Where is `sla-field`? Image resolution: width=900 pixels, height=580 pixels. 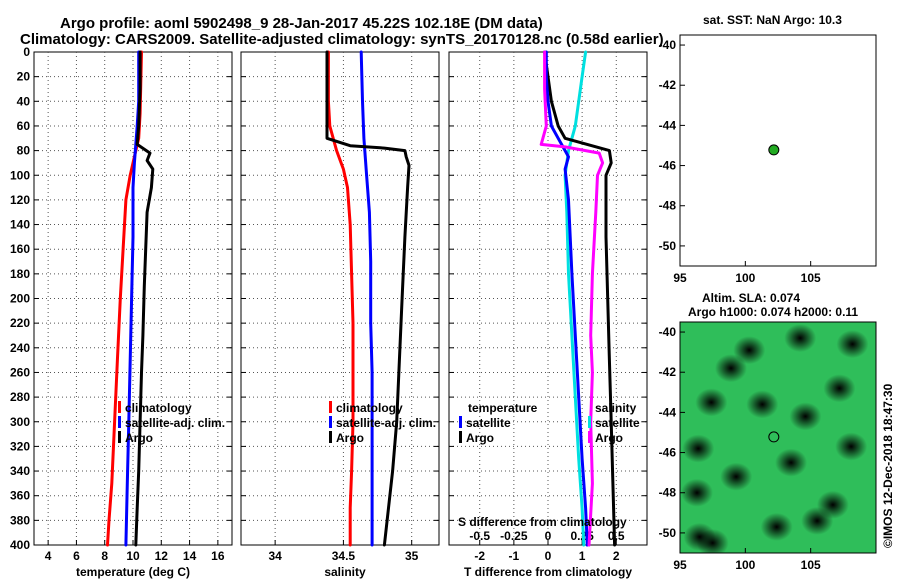
sla-field is located at coordinates (774, 438).